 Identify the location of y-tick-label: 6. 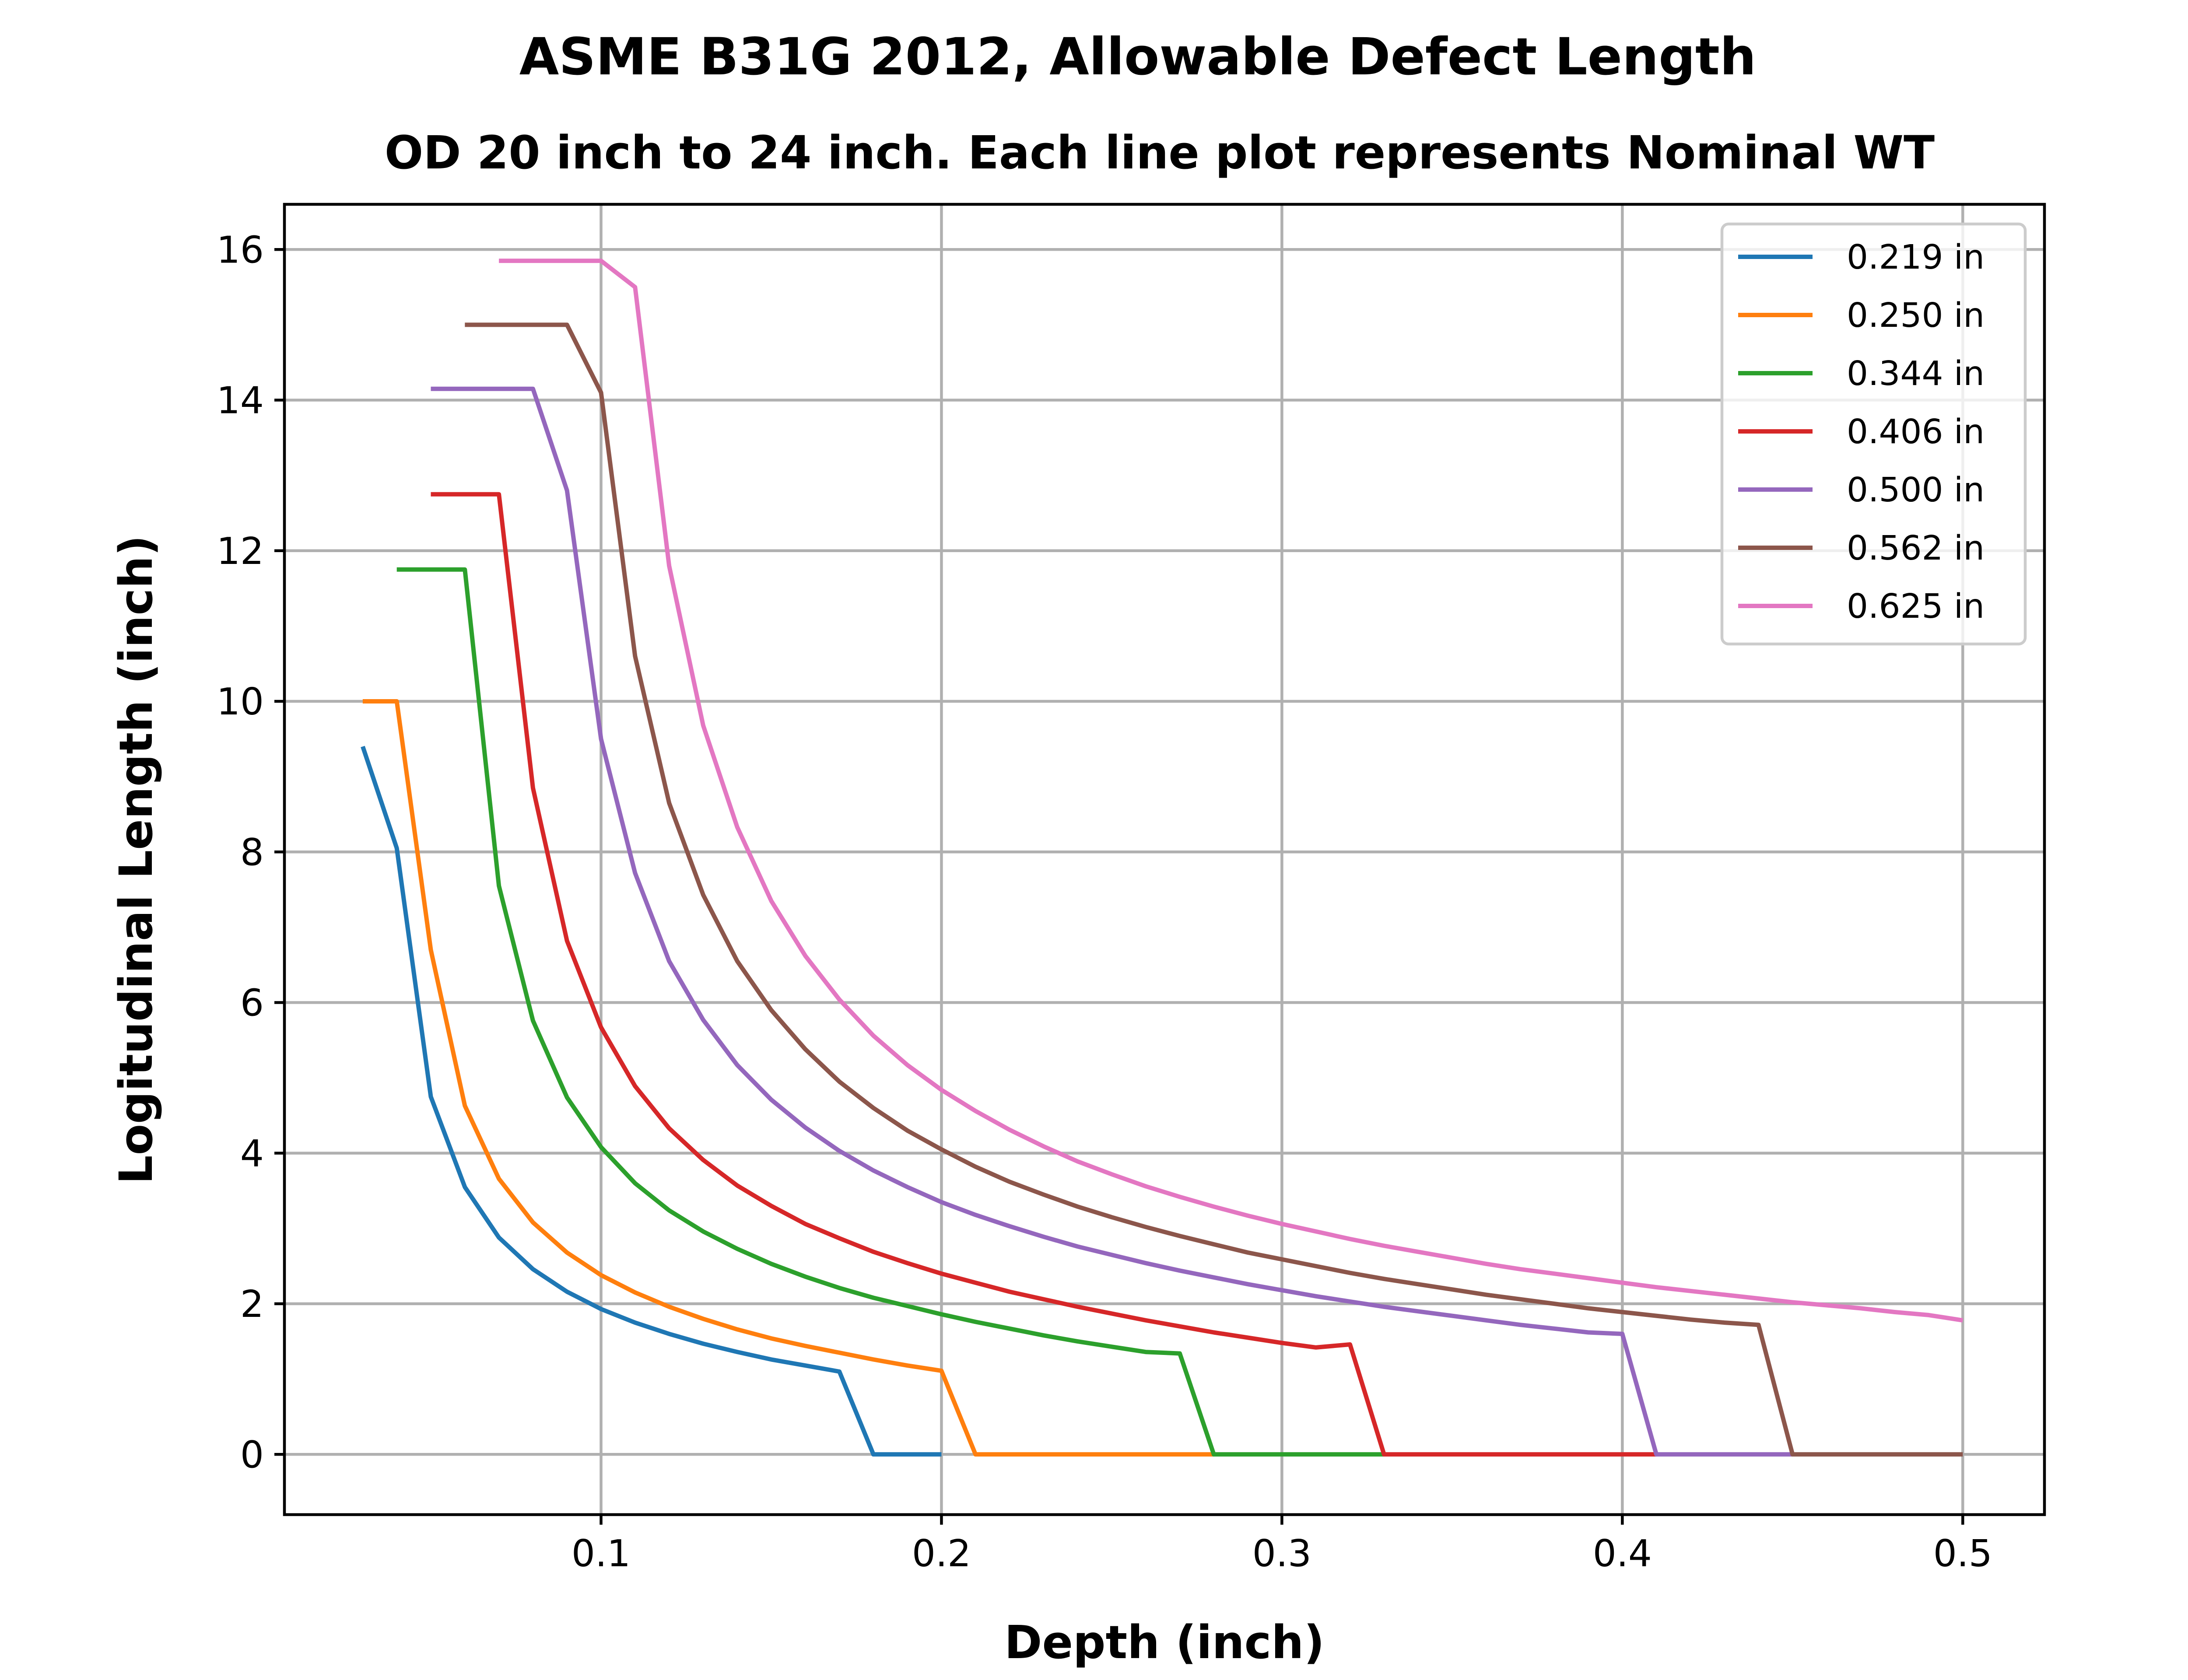
(252, 1003).